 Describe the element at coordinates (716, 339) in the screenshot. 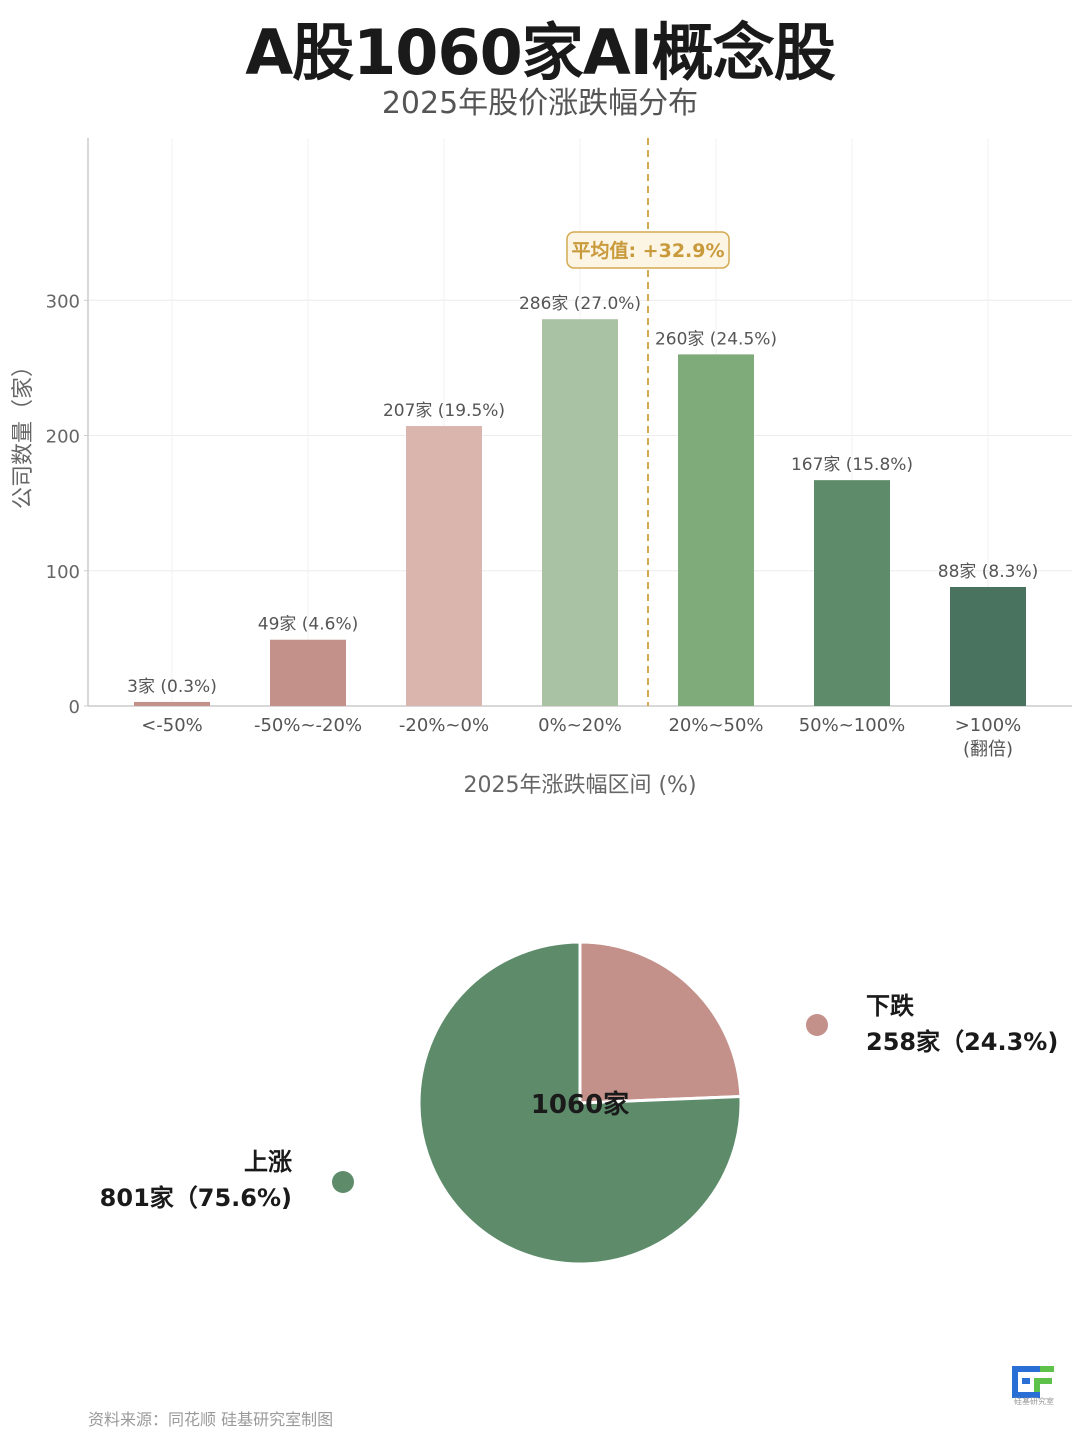

I see `bar-data-label: 260家 (24.5%)` at that location.